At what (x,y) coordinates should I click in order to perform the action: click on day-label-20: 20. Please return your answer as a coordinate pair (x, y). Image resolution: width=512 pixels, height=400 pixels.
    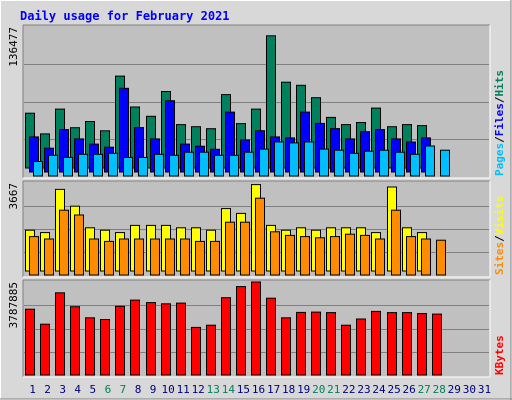
    Looking at the image, I should click on (318, 389).